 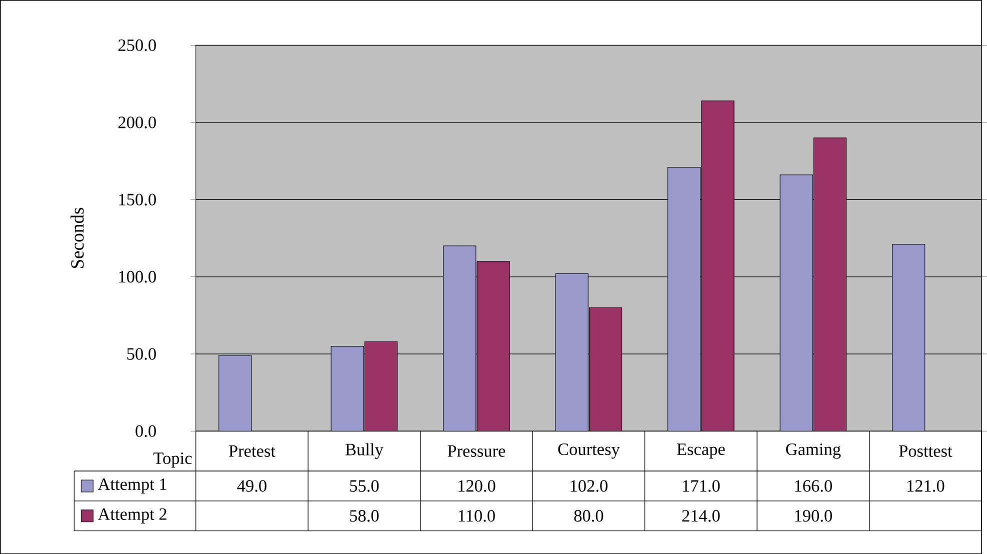 What do you see at coordinates (364, 516) in the screenshot?
I see `data-label: 58.0` at bounding box center [364, 516].